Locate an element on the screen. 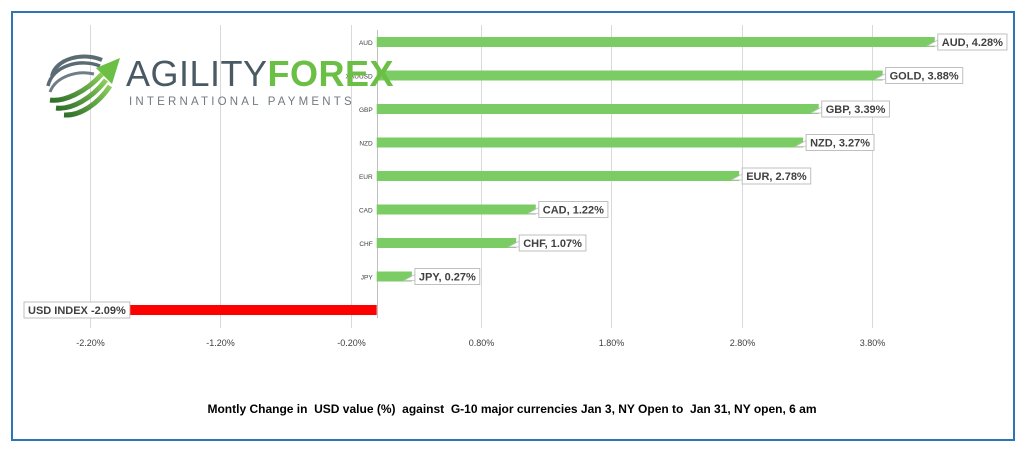 The image size is (1024, 452). x-tick-label: 2.80% is located at coordinates (743, 343).